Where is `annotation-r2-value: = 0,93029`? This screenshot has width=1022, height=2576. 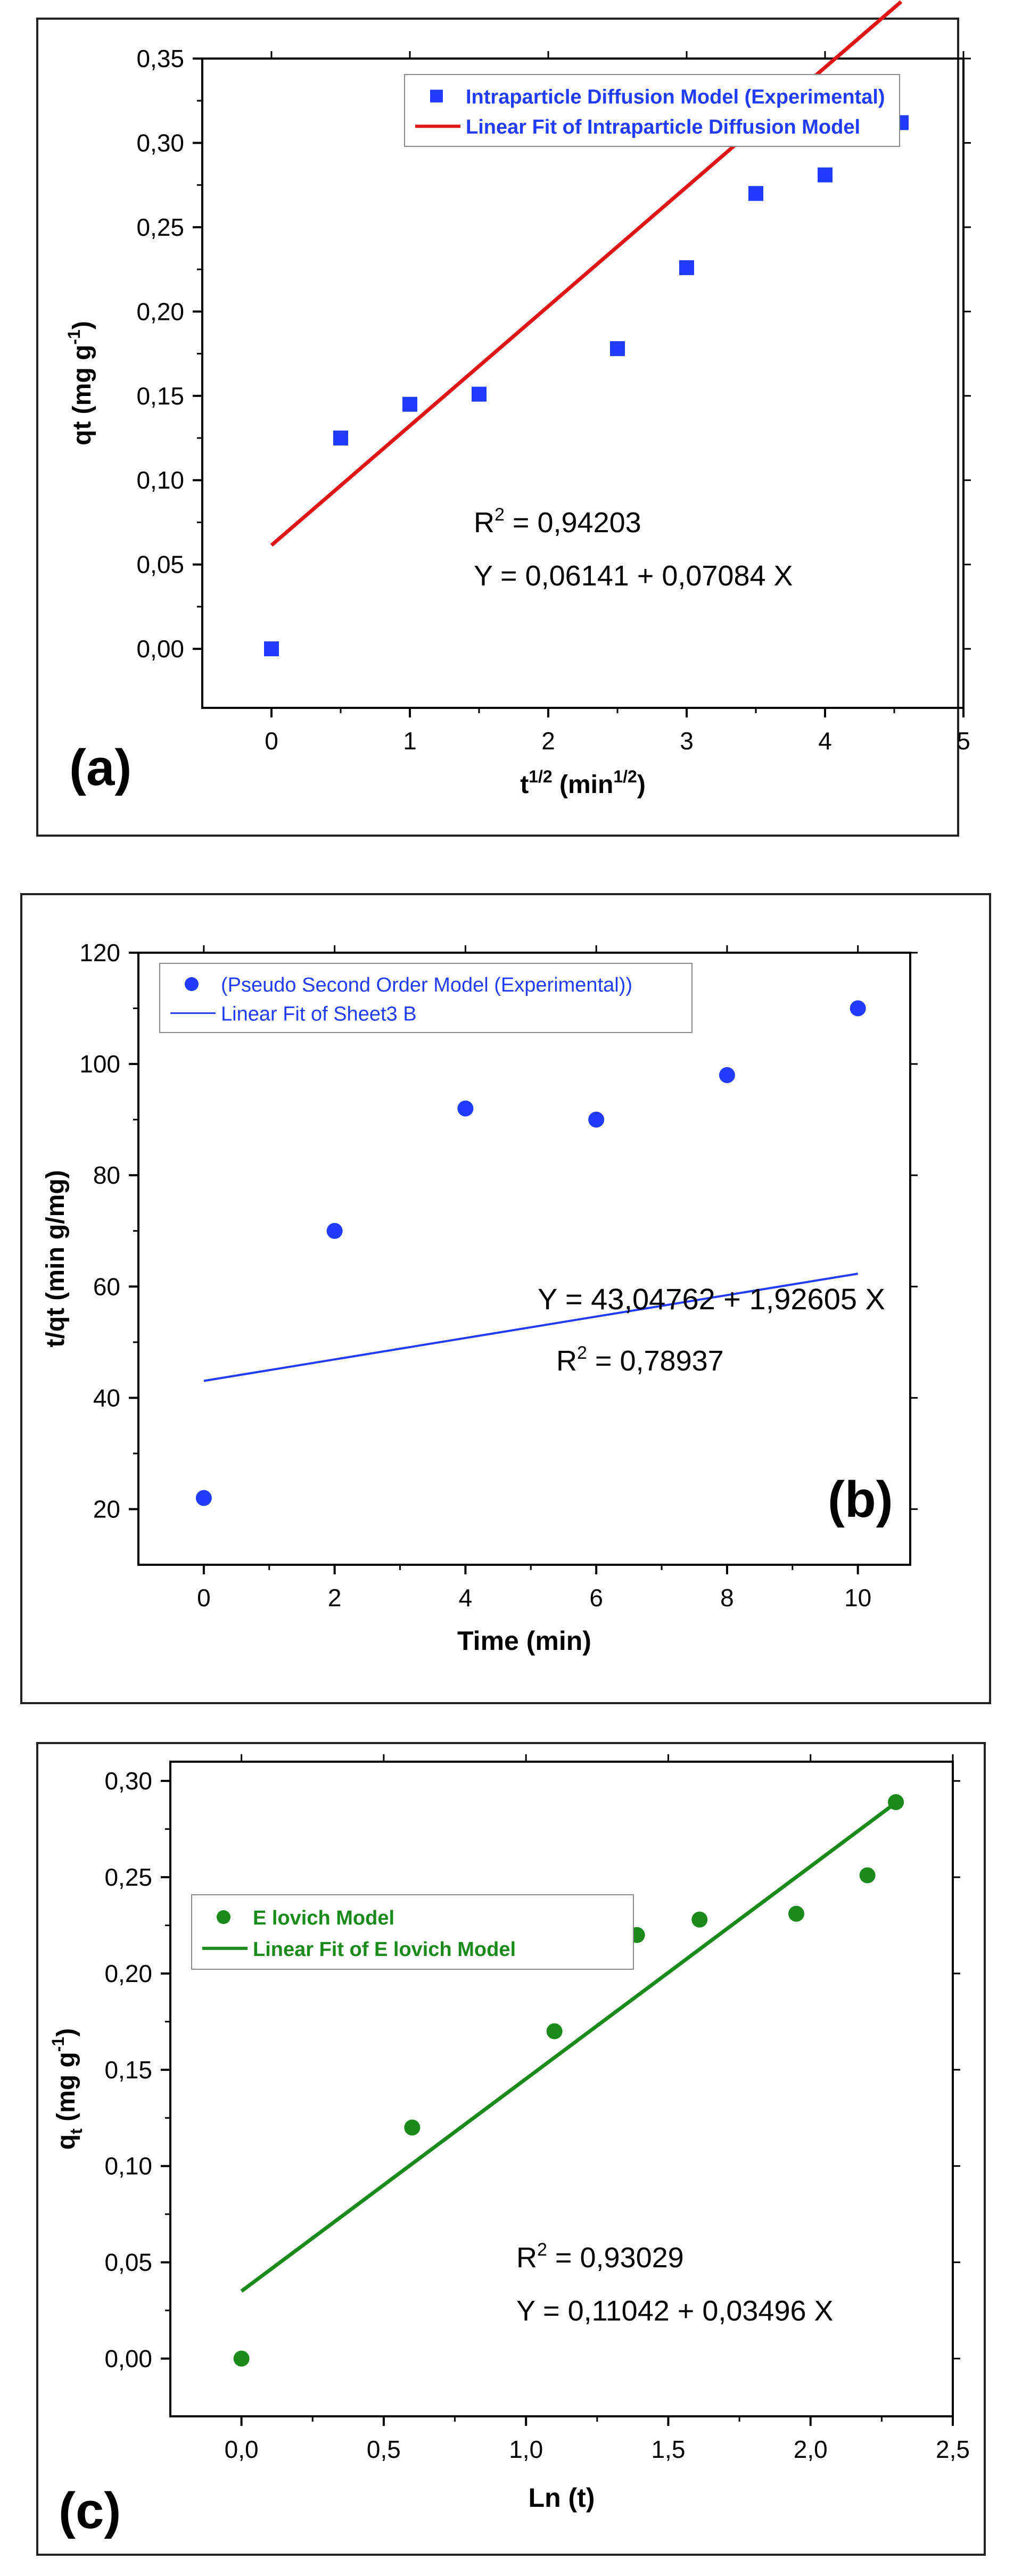 annotation-r2-value: = 0,93029 is located at coordinates (615, 2258).